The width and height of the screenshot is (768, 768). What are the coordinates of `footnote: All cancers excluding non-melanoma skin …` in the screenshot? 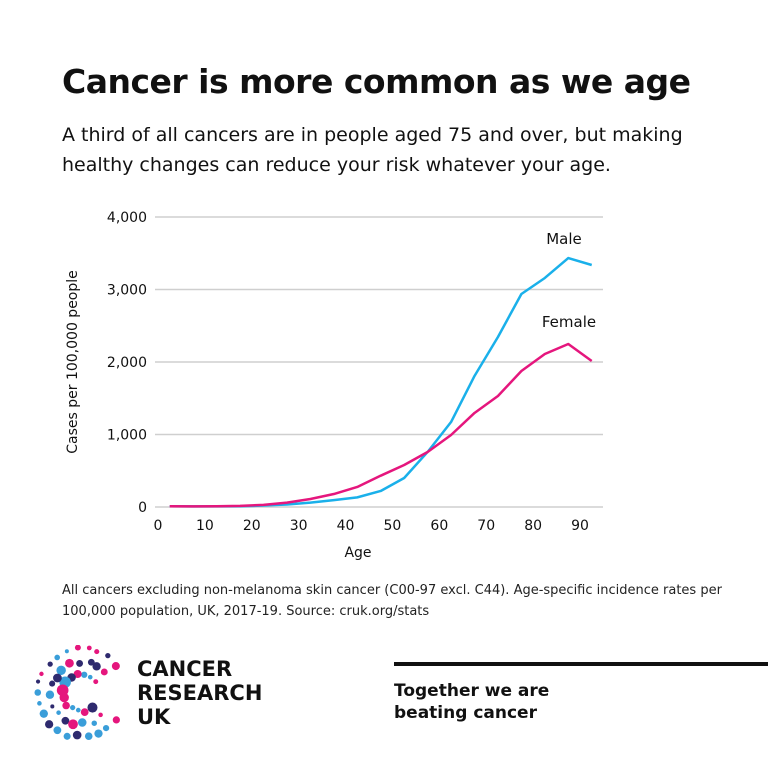 It's located at (392, 601).